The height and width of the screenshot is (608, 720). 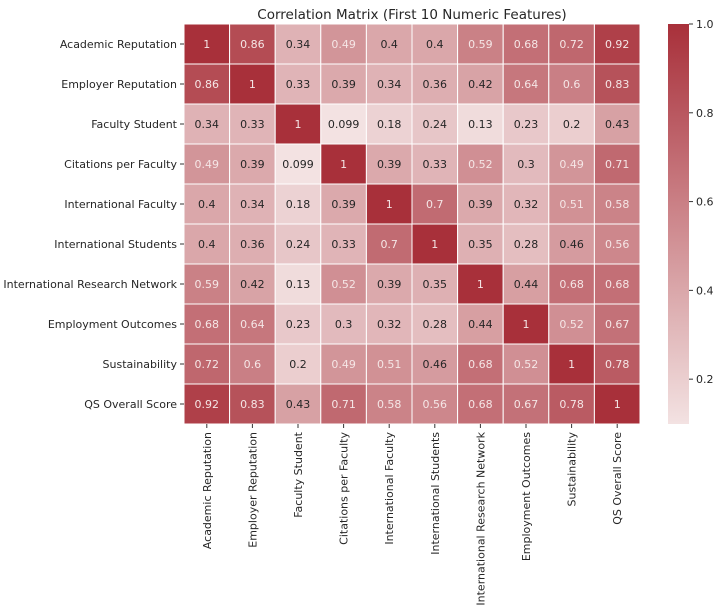 I want to click on x-tick-label: QS Overall Score, so click(x=617, y=478).